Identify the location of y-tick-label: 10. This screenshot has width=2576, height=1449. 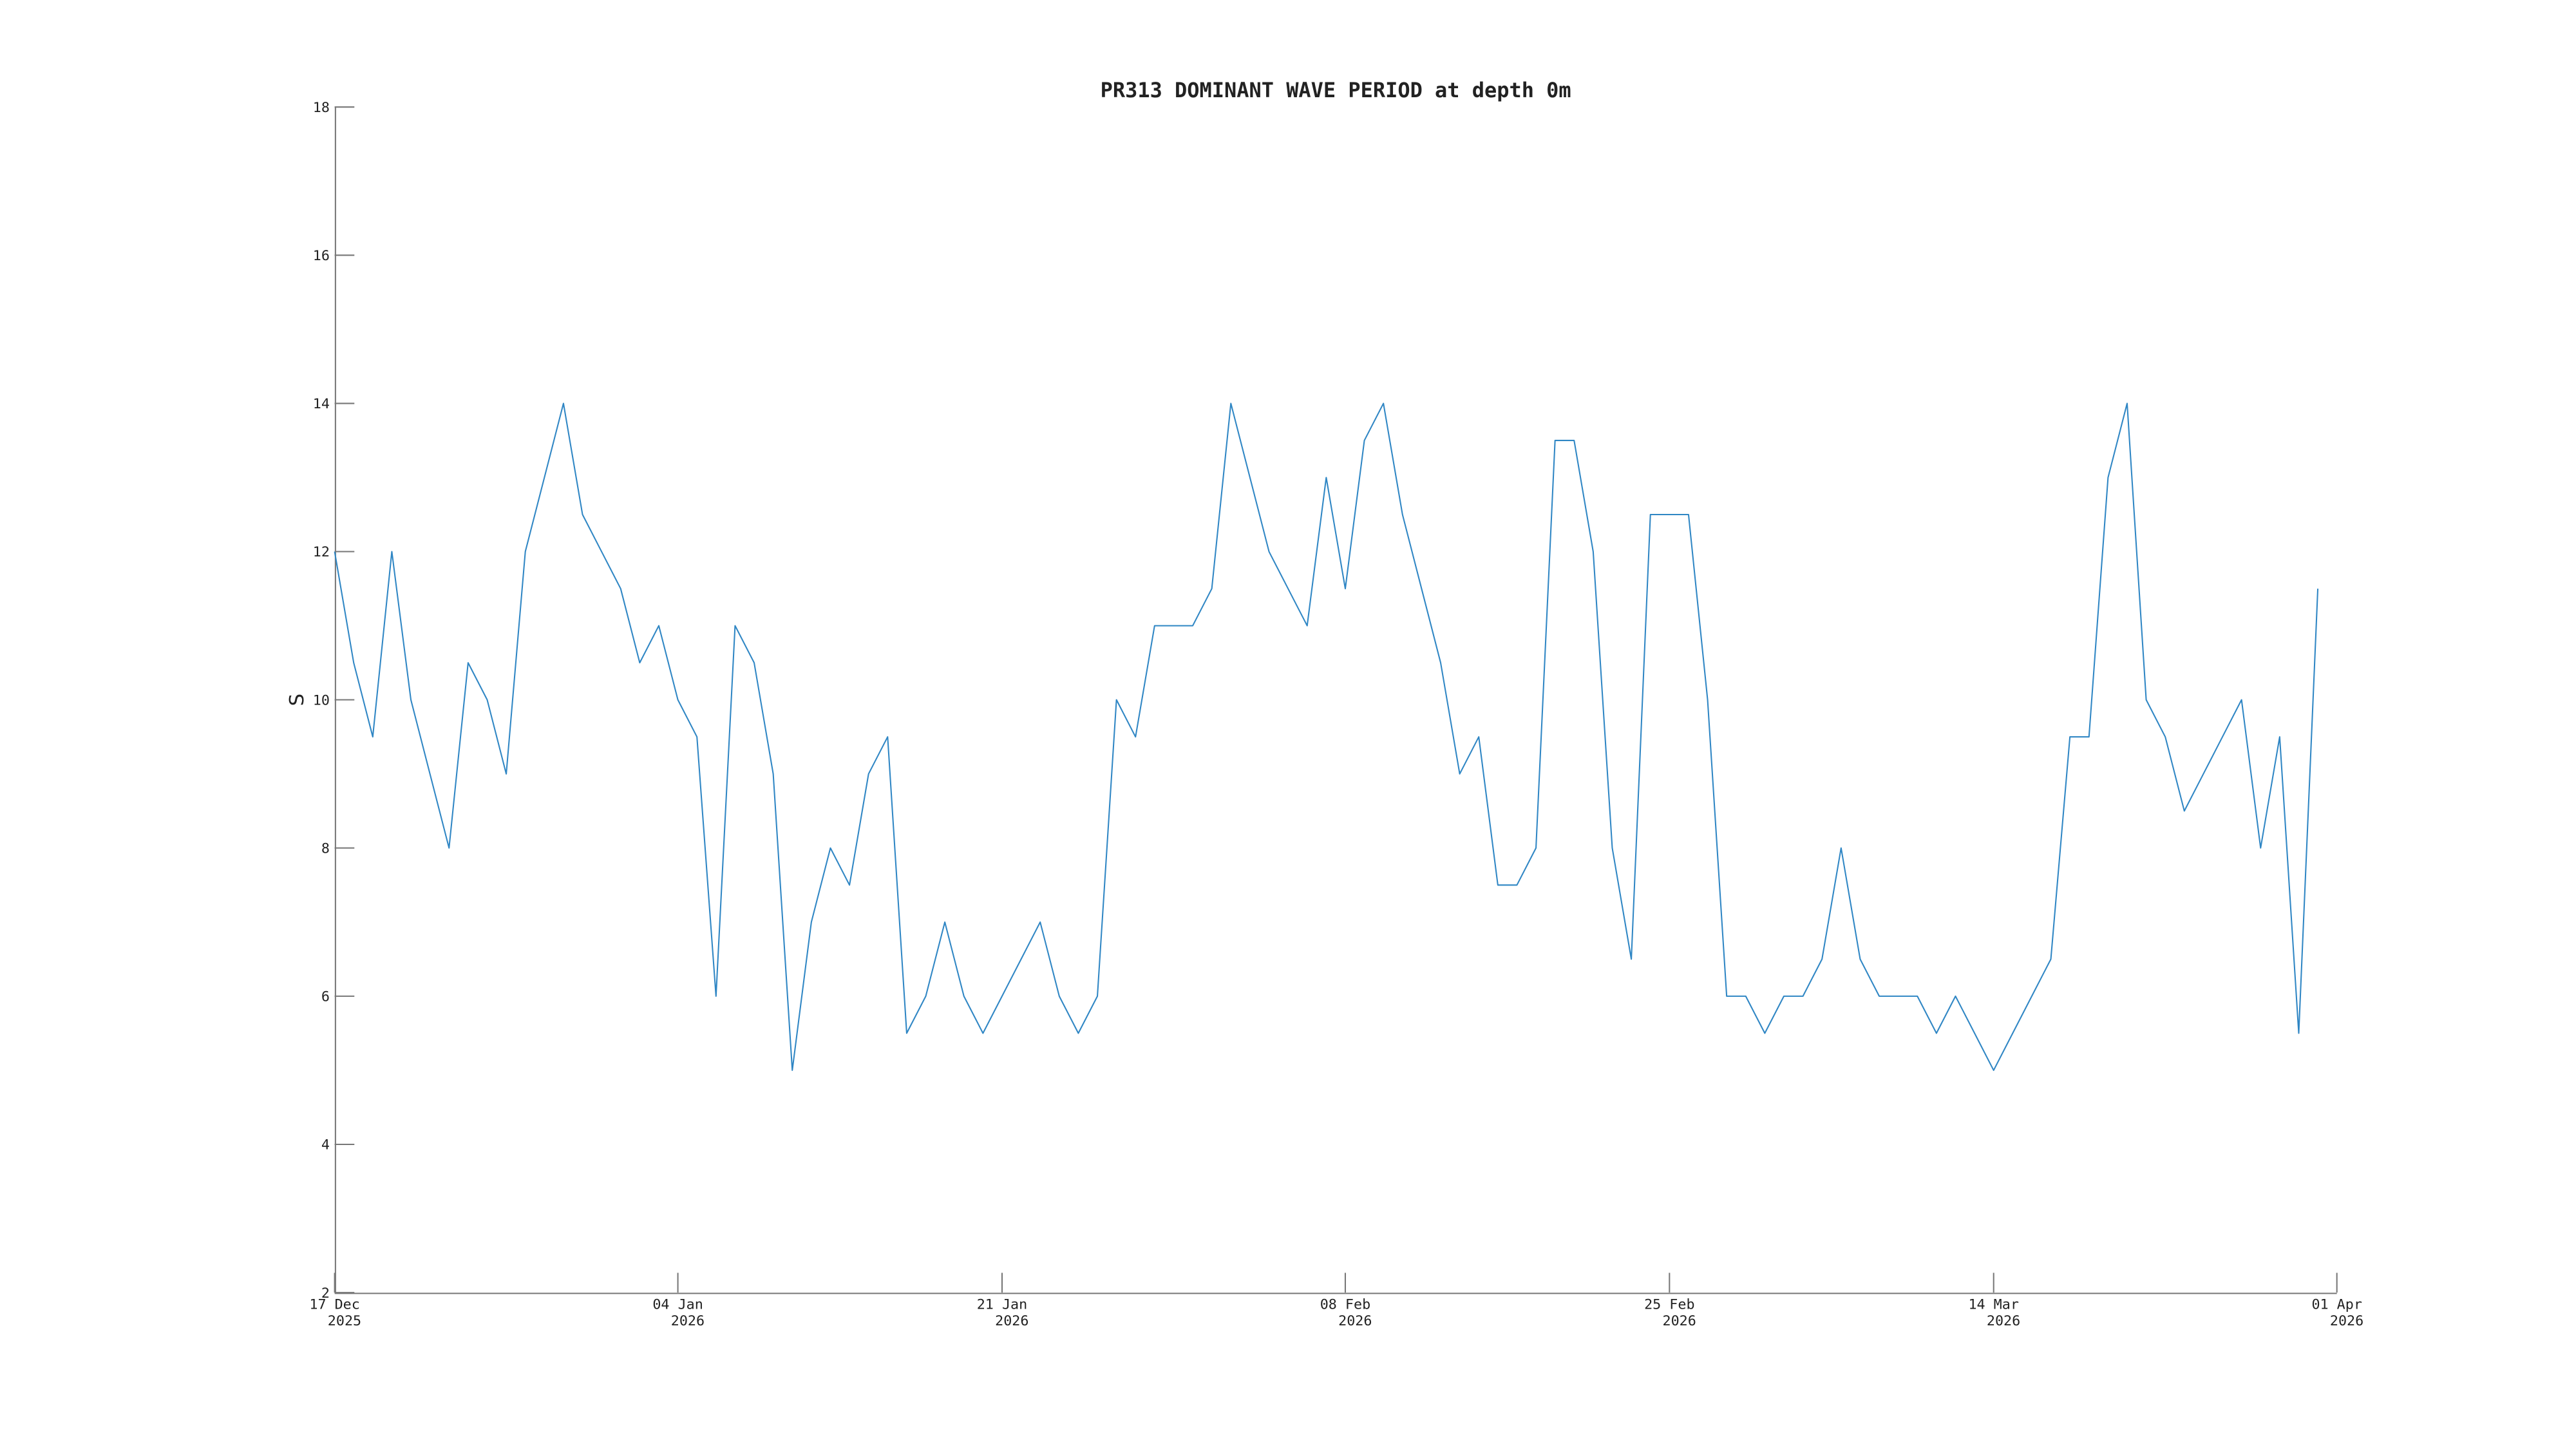
(321, 700).